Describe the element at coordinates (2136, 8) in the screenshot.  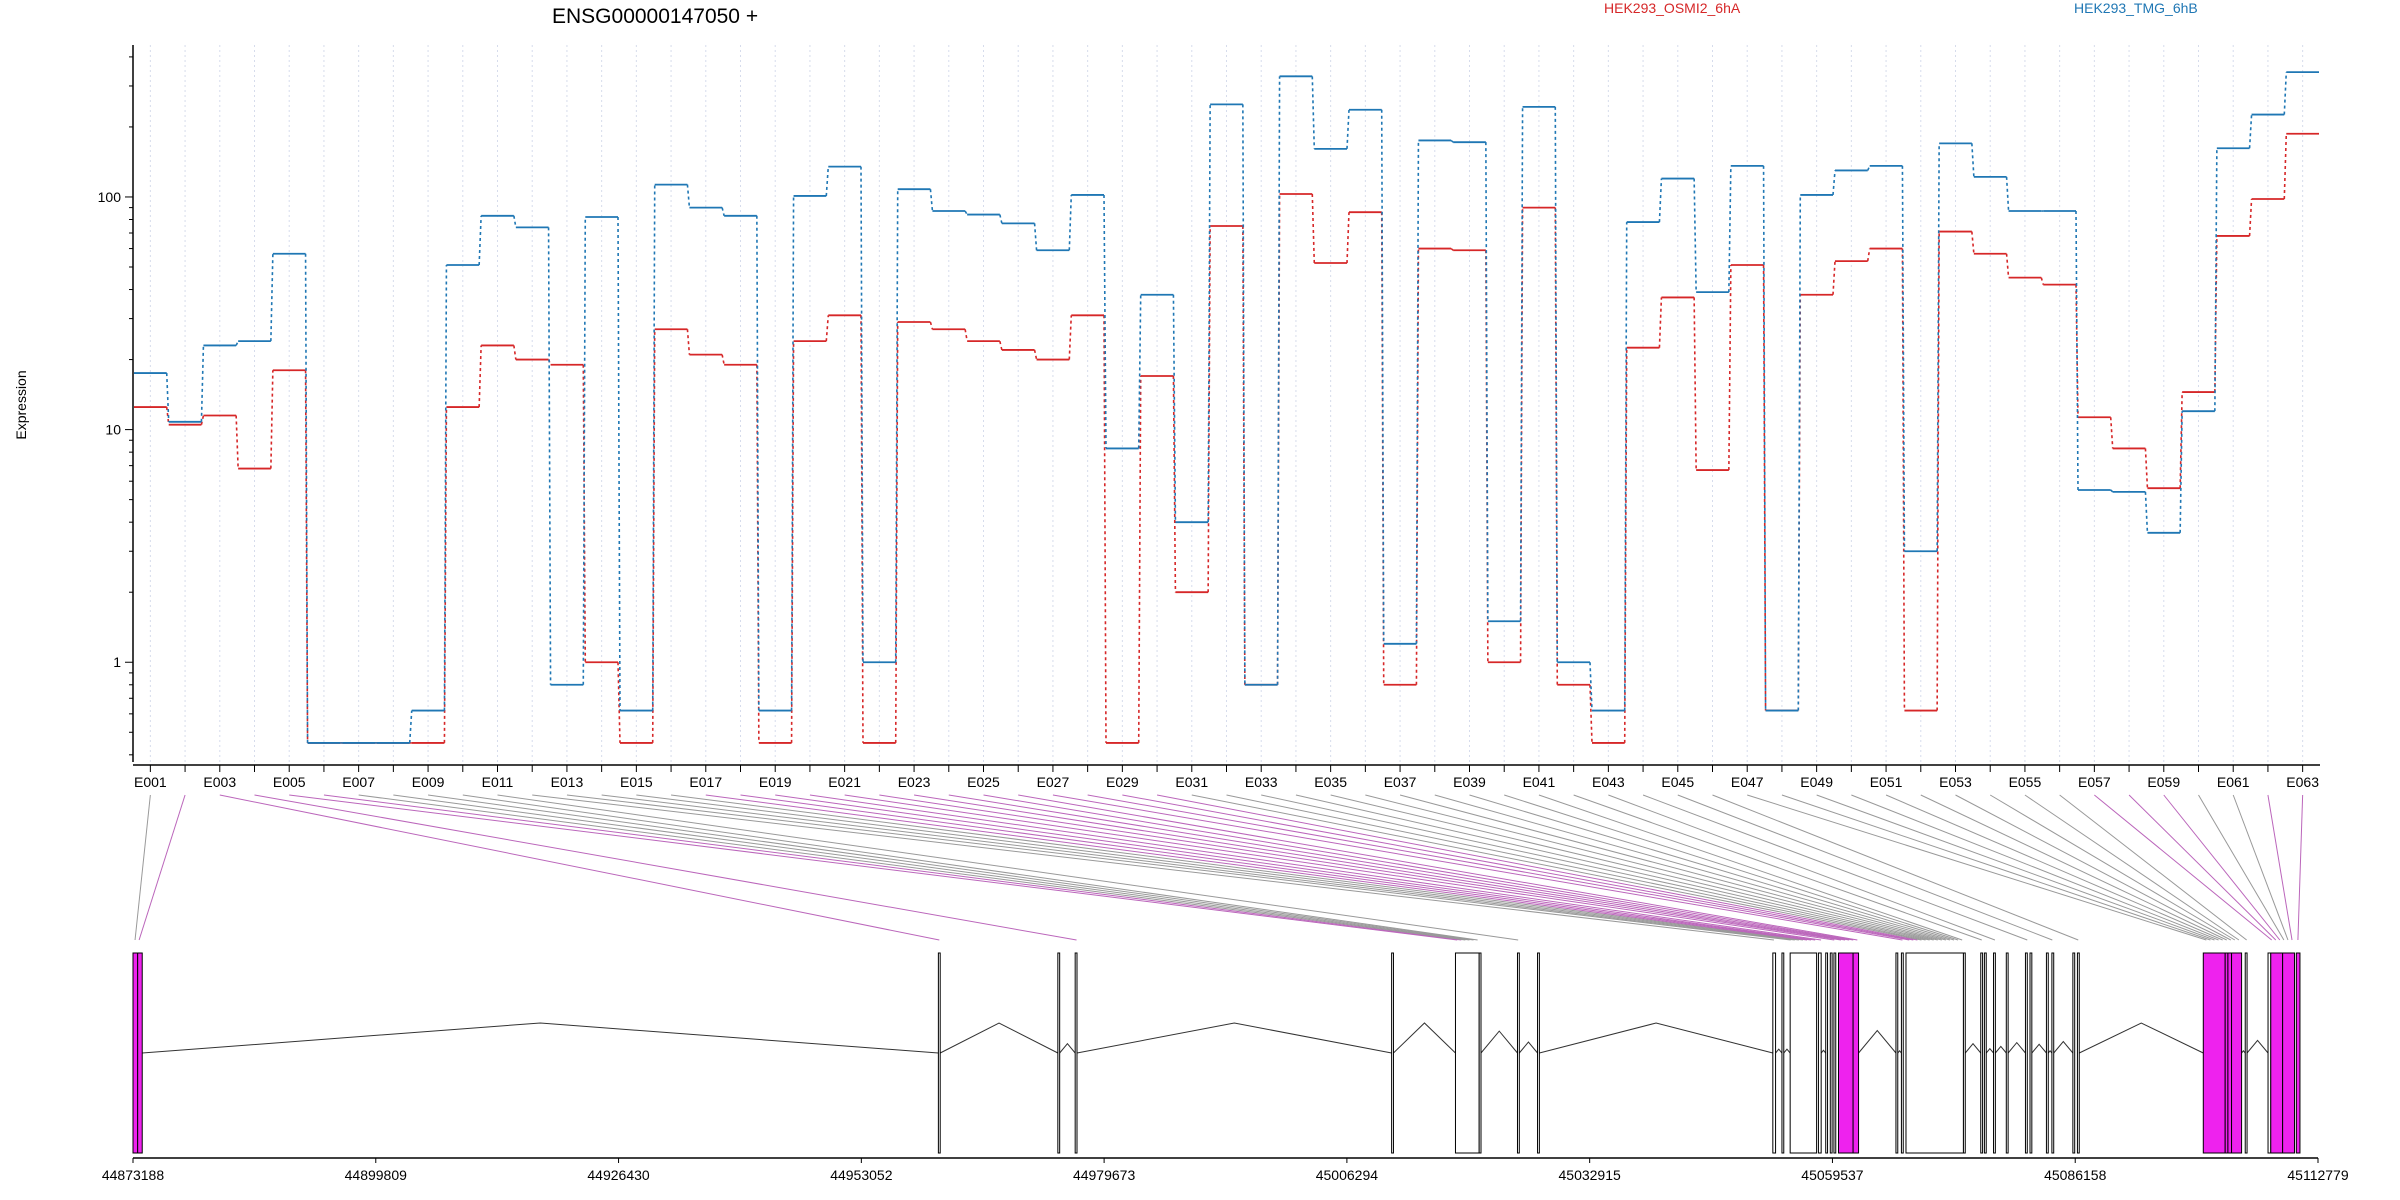
I see `legend-tmg: HEK293_TMG_6hB` at that location.